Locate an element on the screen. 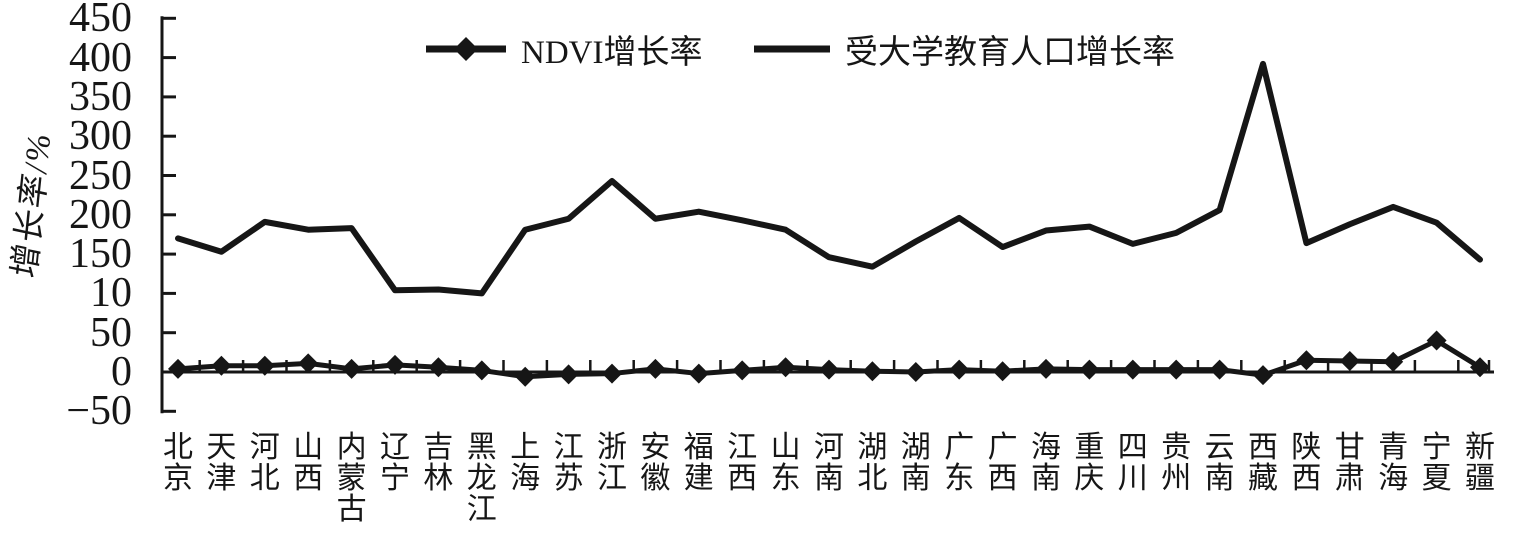 This screenshot has width=1515, height=547. x-axis-label: 广东 is located at coordinates (959, 463).